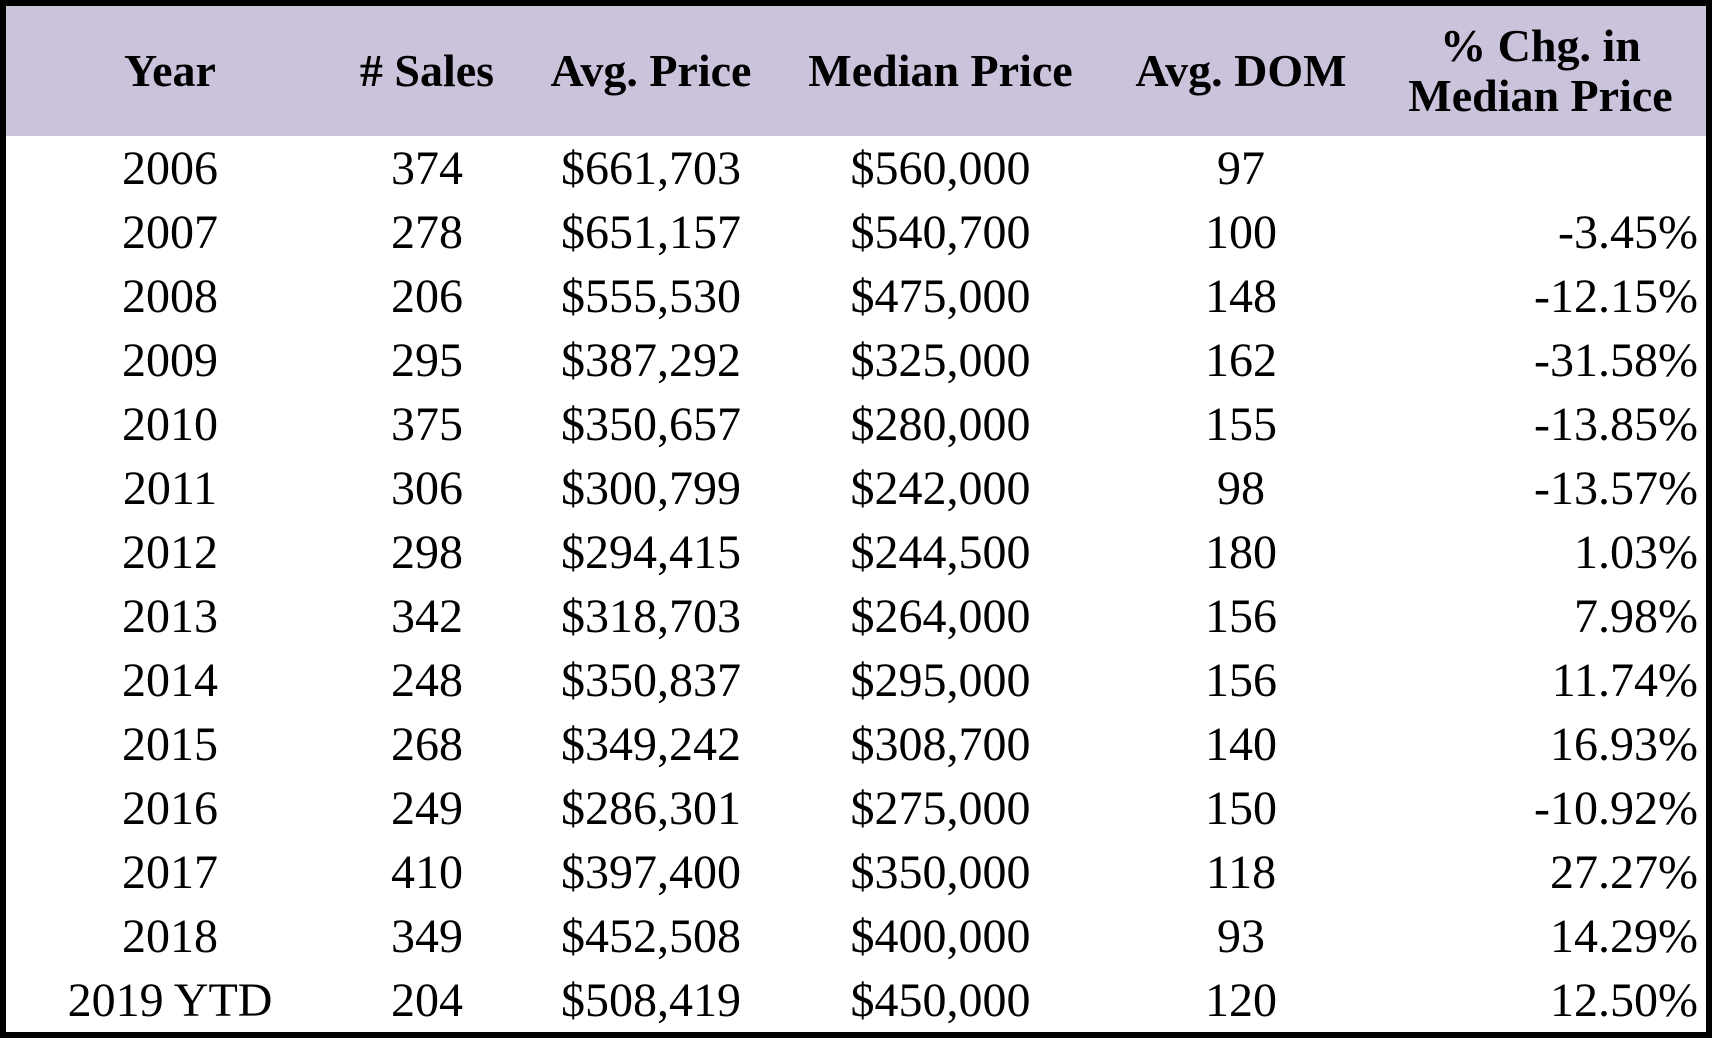  Describe the element at coordinates (1241, 552) in the screenshot. I see `table-cell: 180` at that location.